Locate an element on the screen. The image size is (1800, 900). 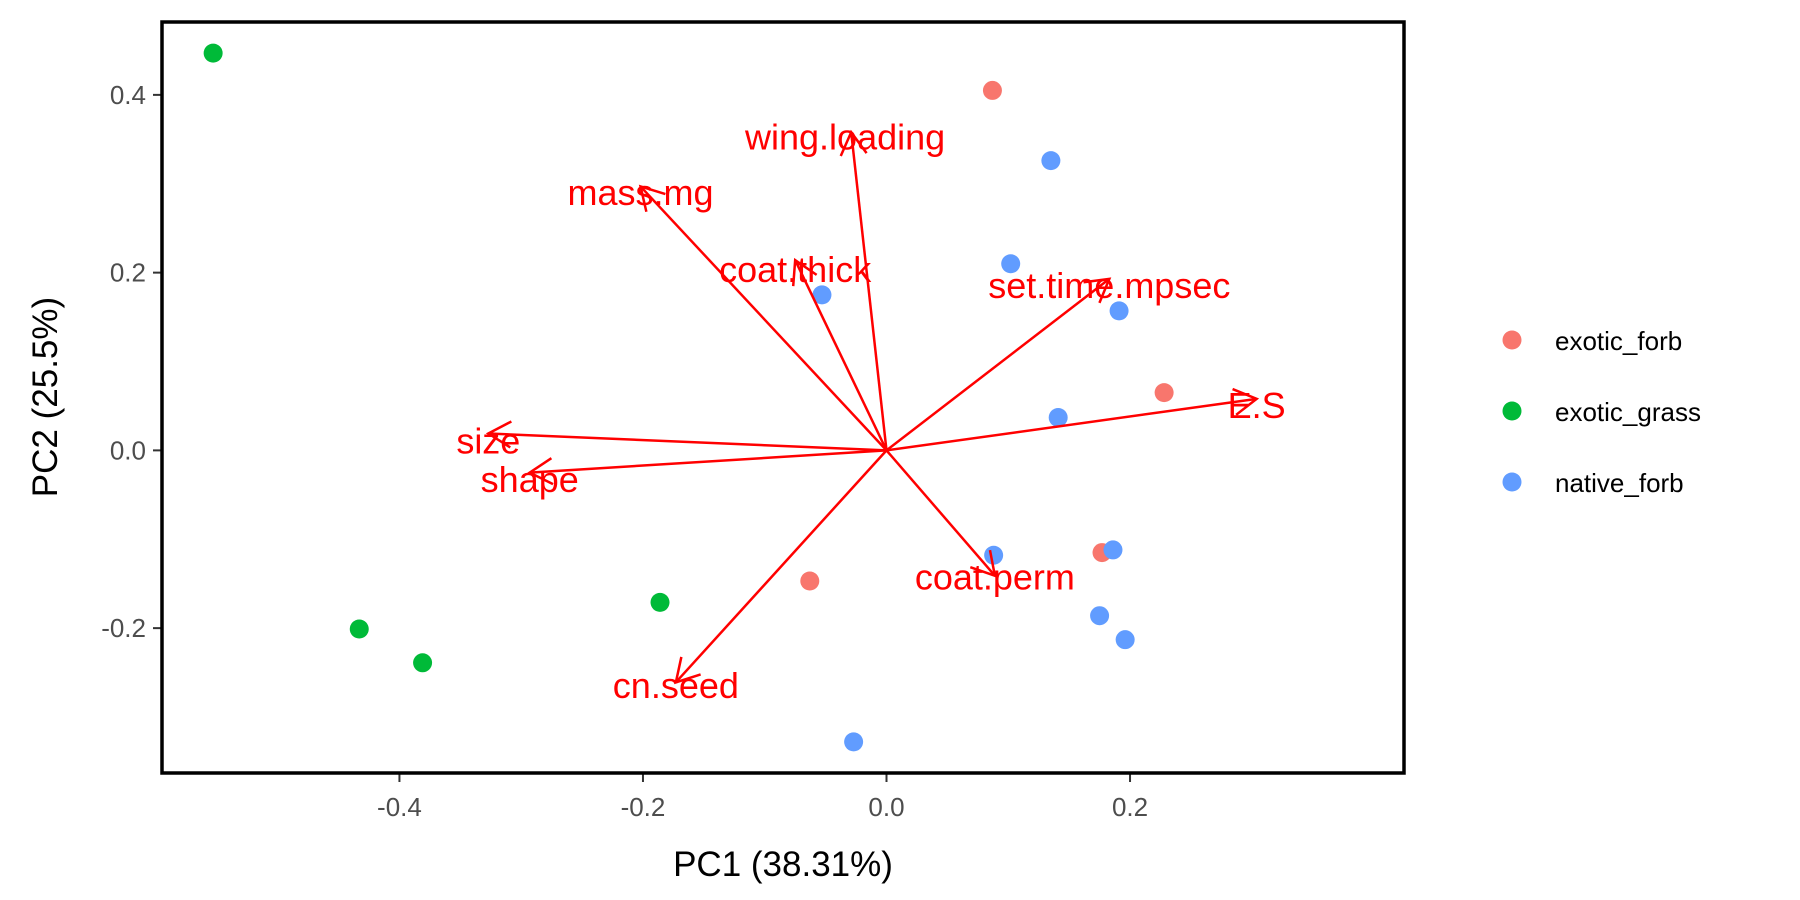
loading-arrow-size is located at coordinates (686, 436).